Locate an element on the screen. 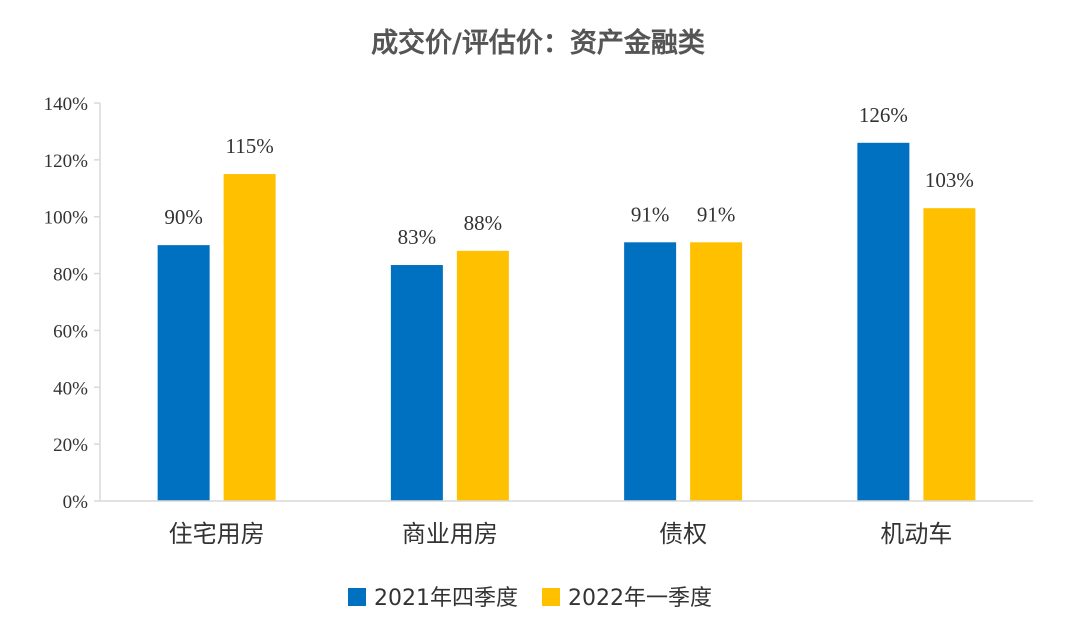 This screenshot has height=622, width=1077. y-tick-label: 120% is located at coordinates (66, 161).